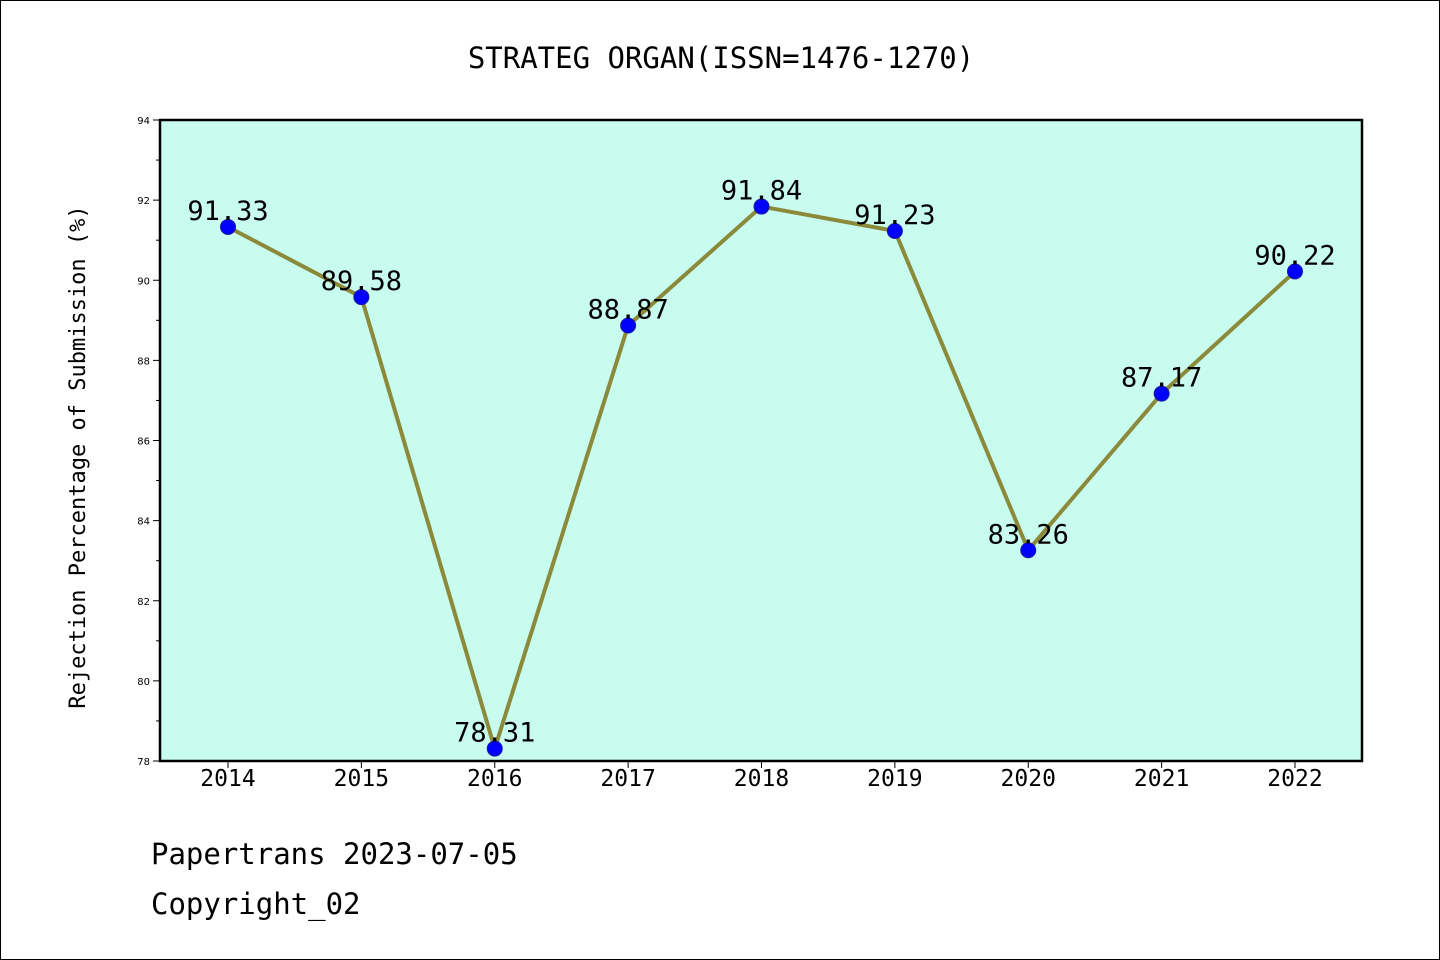 This screenshot has height=960, width=1440. I want to click on data-point-2017, so click(628, 325).